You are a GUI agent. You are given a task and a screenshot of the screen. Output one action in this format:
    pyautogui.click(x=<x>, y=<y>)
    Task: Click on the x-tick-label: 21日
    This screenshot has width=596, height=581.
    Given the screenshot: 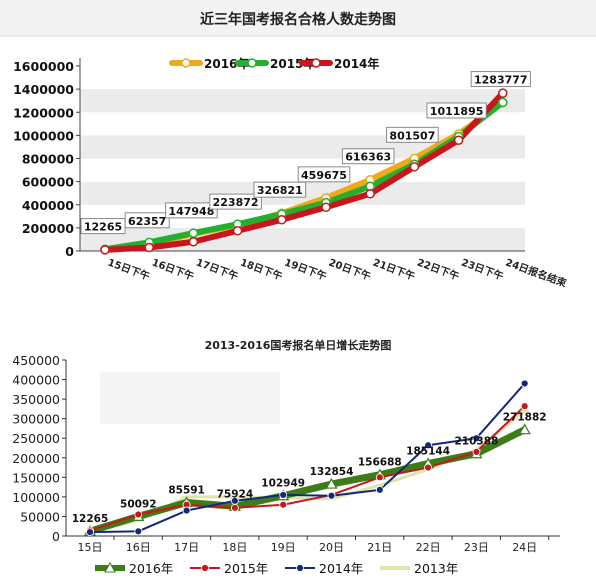 What is the action you would take?
    pyautogui.click(x=379, y=547)
    